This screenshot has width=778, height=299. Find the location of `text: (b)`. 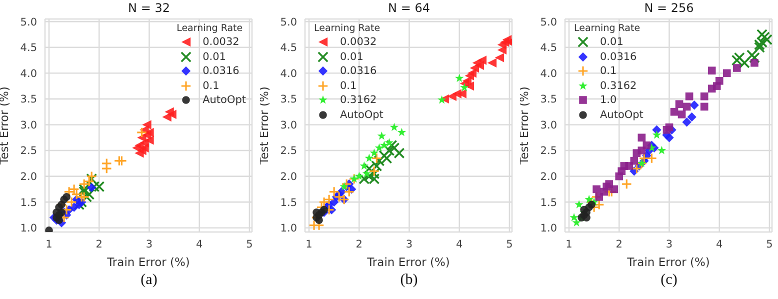

text: (b) is located at coordinates (409, 280).